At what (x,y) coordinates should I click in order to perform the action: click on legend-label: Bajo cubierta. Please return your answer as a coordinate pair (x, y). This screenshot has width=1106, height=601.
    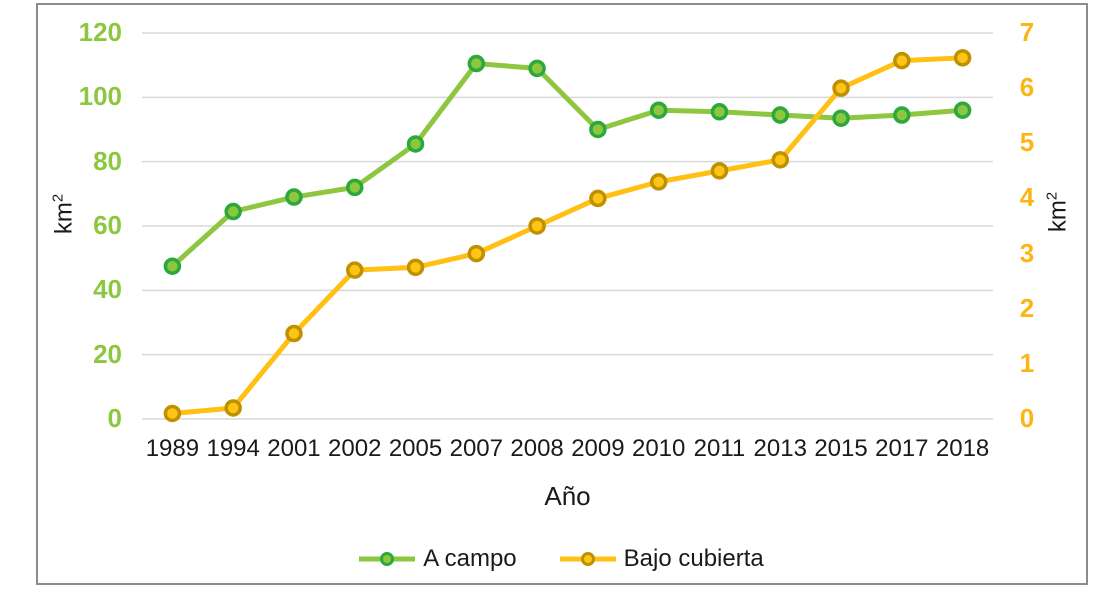
    Looking at the image, I should click on (693, 558).